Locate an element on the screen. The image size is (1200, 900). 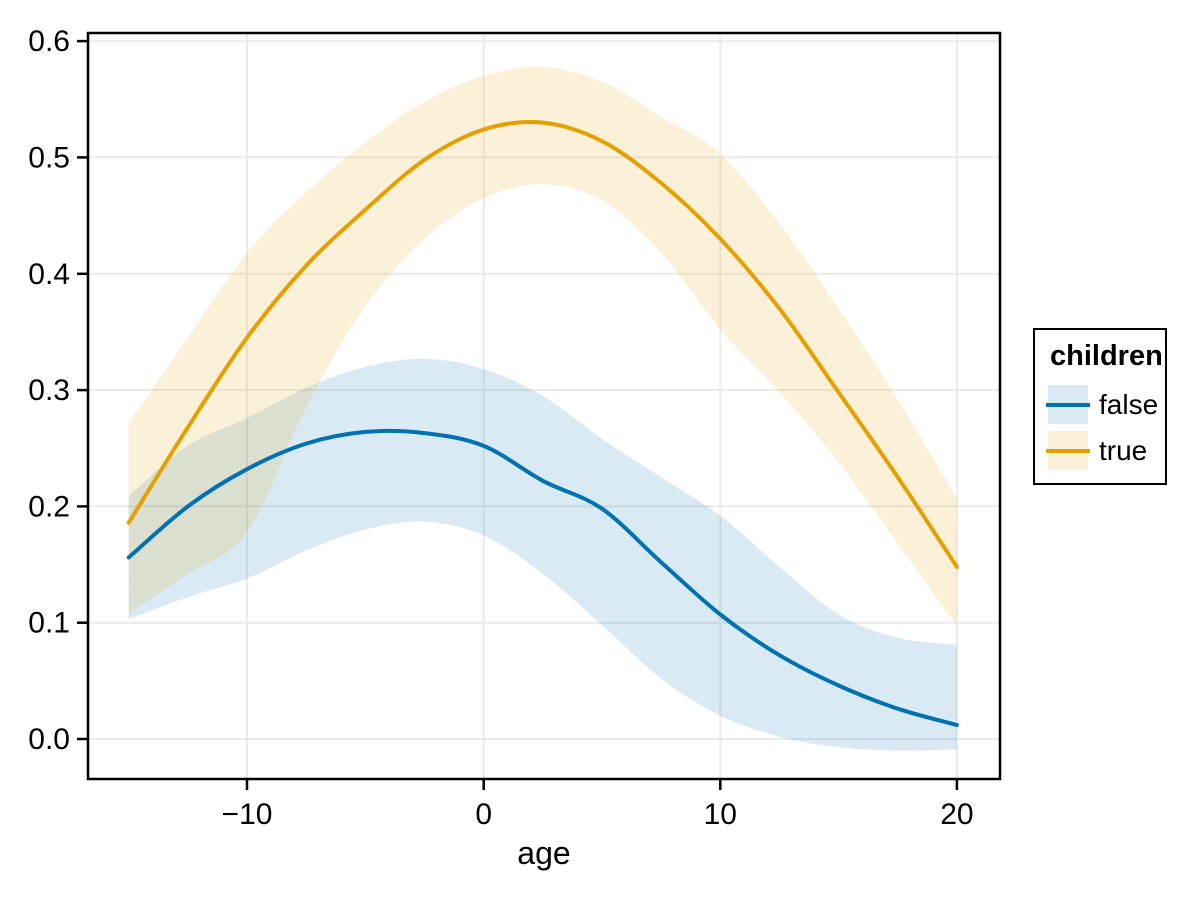
x-tick-label: 20 is located at coordinates (956, 814).